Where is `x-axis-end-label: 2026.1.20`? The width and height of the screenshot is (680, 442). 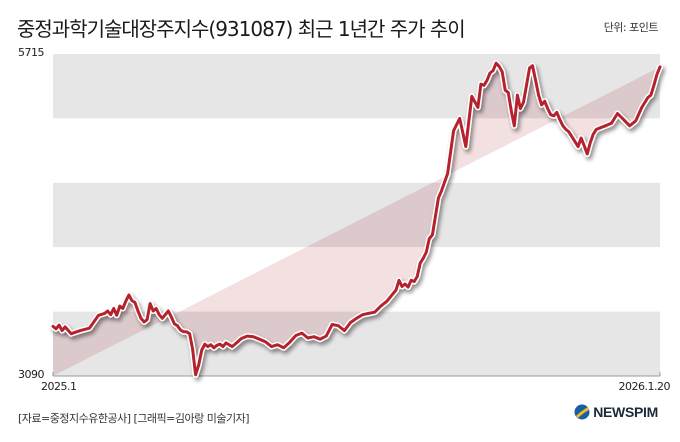 x-axis-end-label: 2026.1.20 is located at coordinates (644, 386).